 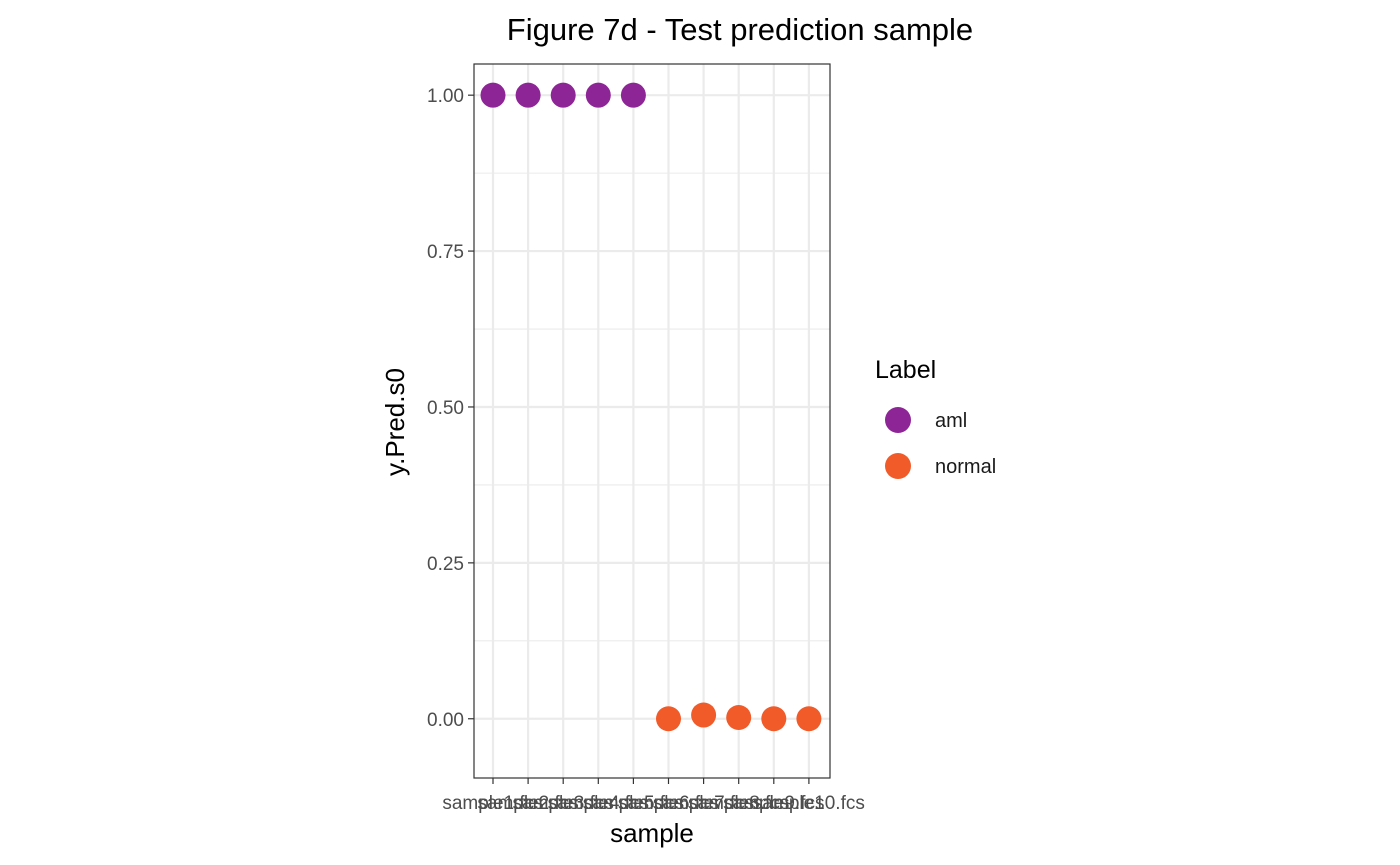 I want to click on y-axis-title: y.Pred.s0, so click(x=395, y=422).